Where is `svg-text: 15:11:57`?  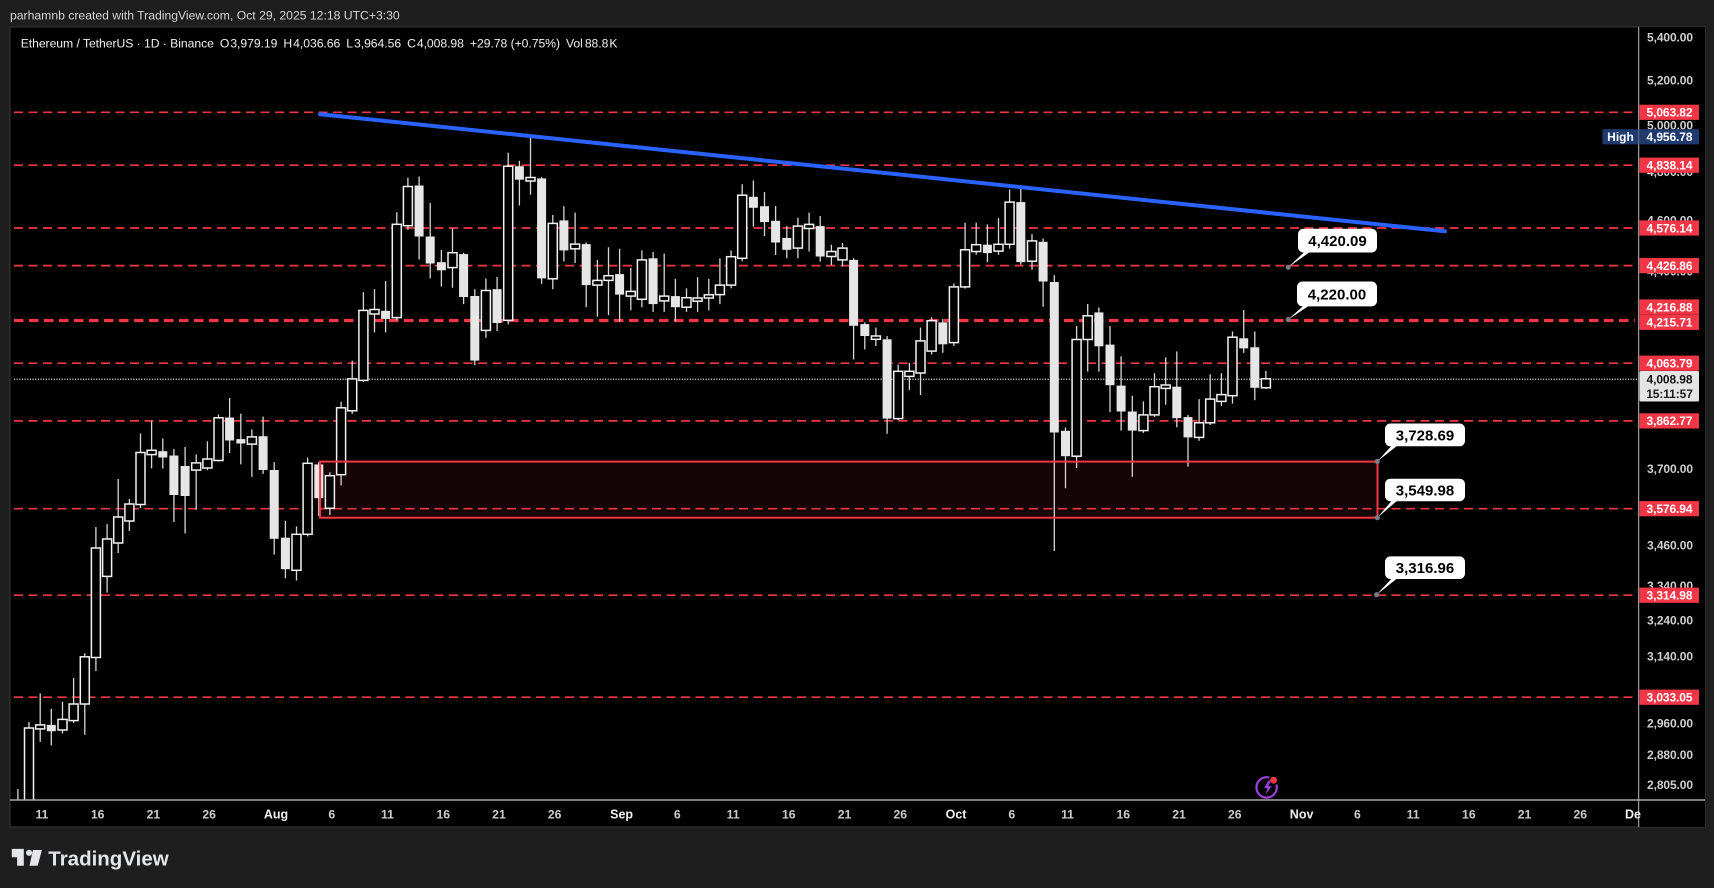
svg-text: 15:11:57 is located at coordinates (1669, 394).